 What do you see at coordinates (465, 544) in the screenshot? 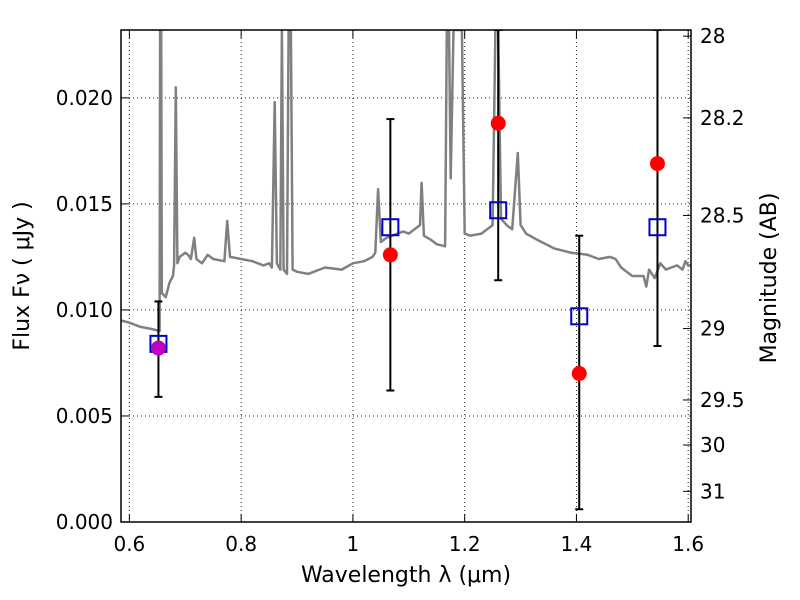
I see `x-tick-label: 1.2` at bounding box center [465, 544].